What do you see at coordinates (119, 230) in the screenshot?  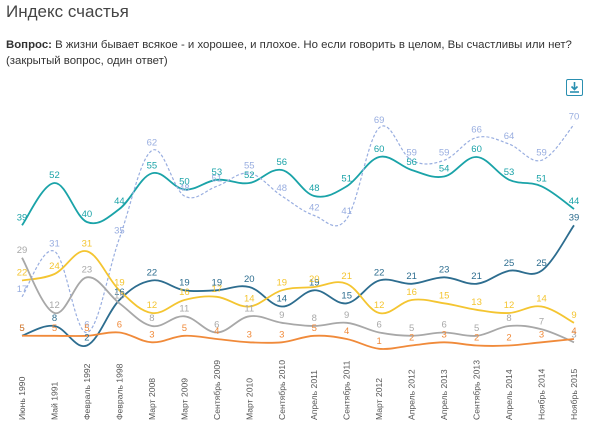 I see `data-label: 35` at bounding box center [119, 230].